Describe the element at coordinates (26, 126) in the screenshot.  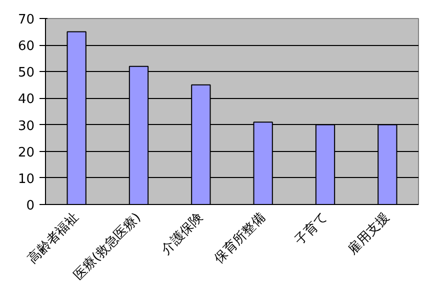
I see `y-tick-label: 30` at that location.